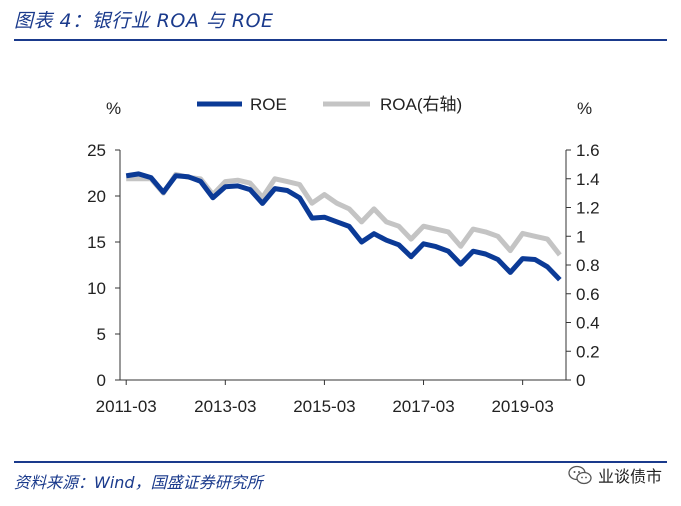  What do you see at coordinates (268, 104) in the screenshot?
I see `legend-roe-label: ROE` at bounding box center [268, 104].